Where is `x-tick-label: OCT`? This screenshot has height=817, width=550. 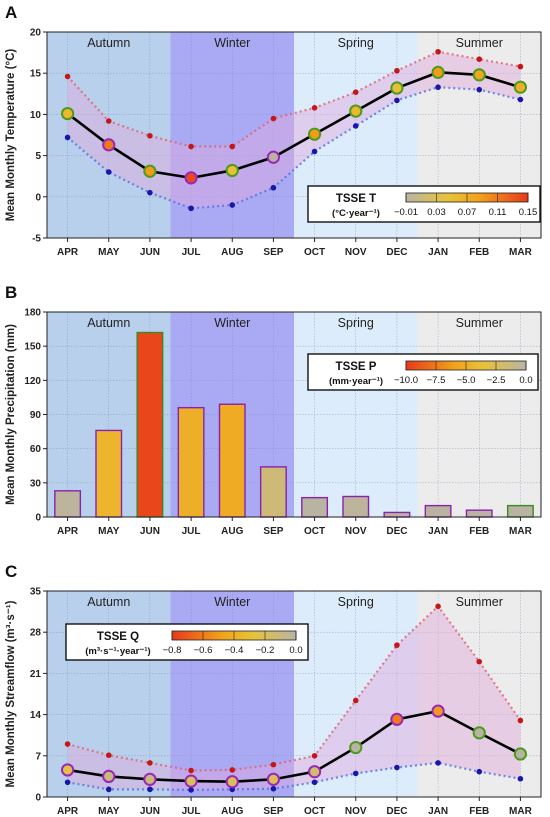 x-tick-label: OCT is located at coordinates (314, 252).